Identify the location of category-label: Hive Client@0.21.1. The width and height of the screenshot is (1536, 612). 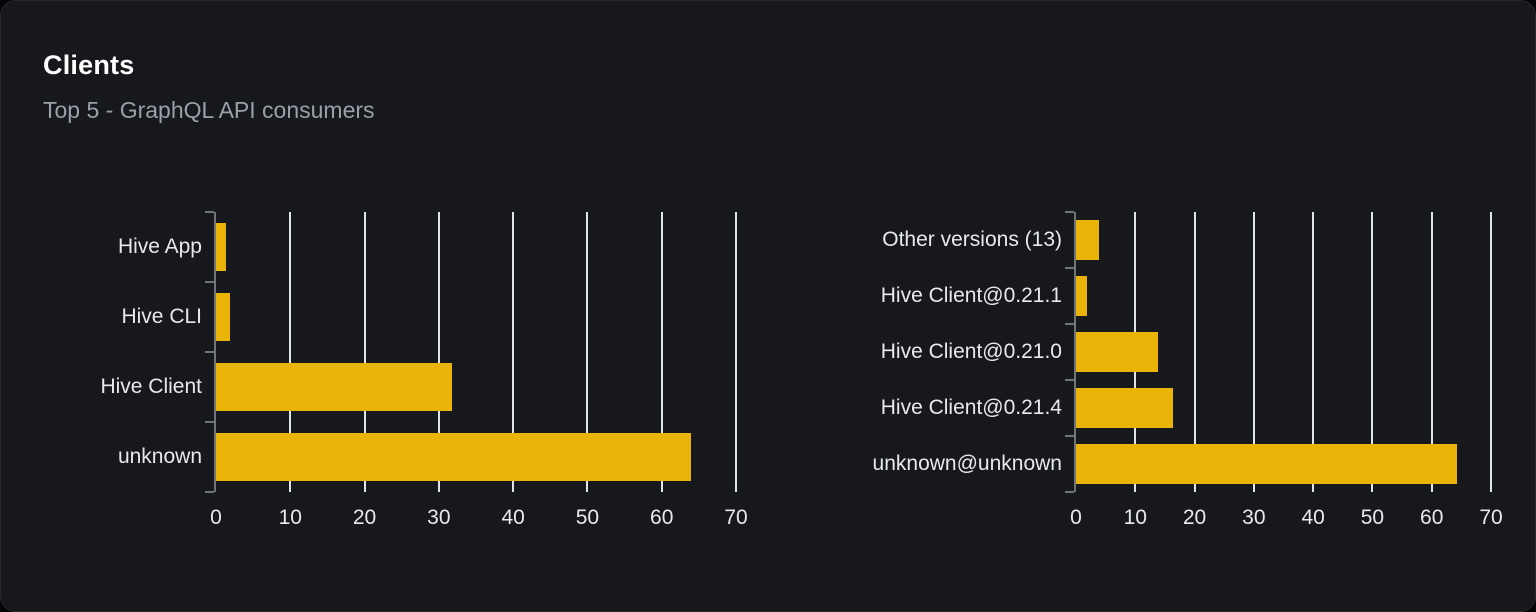
(971, 295).